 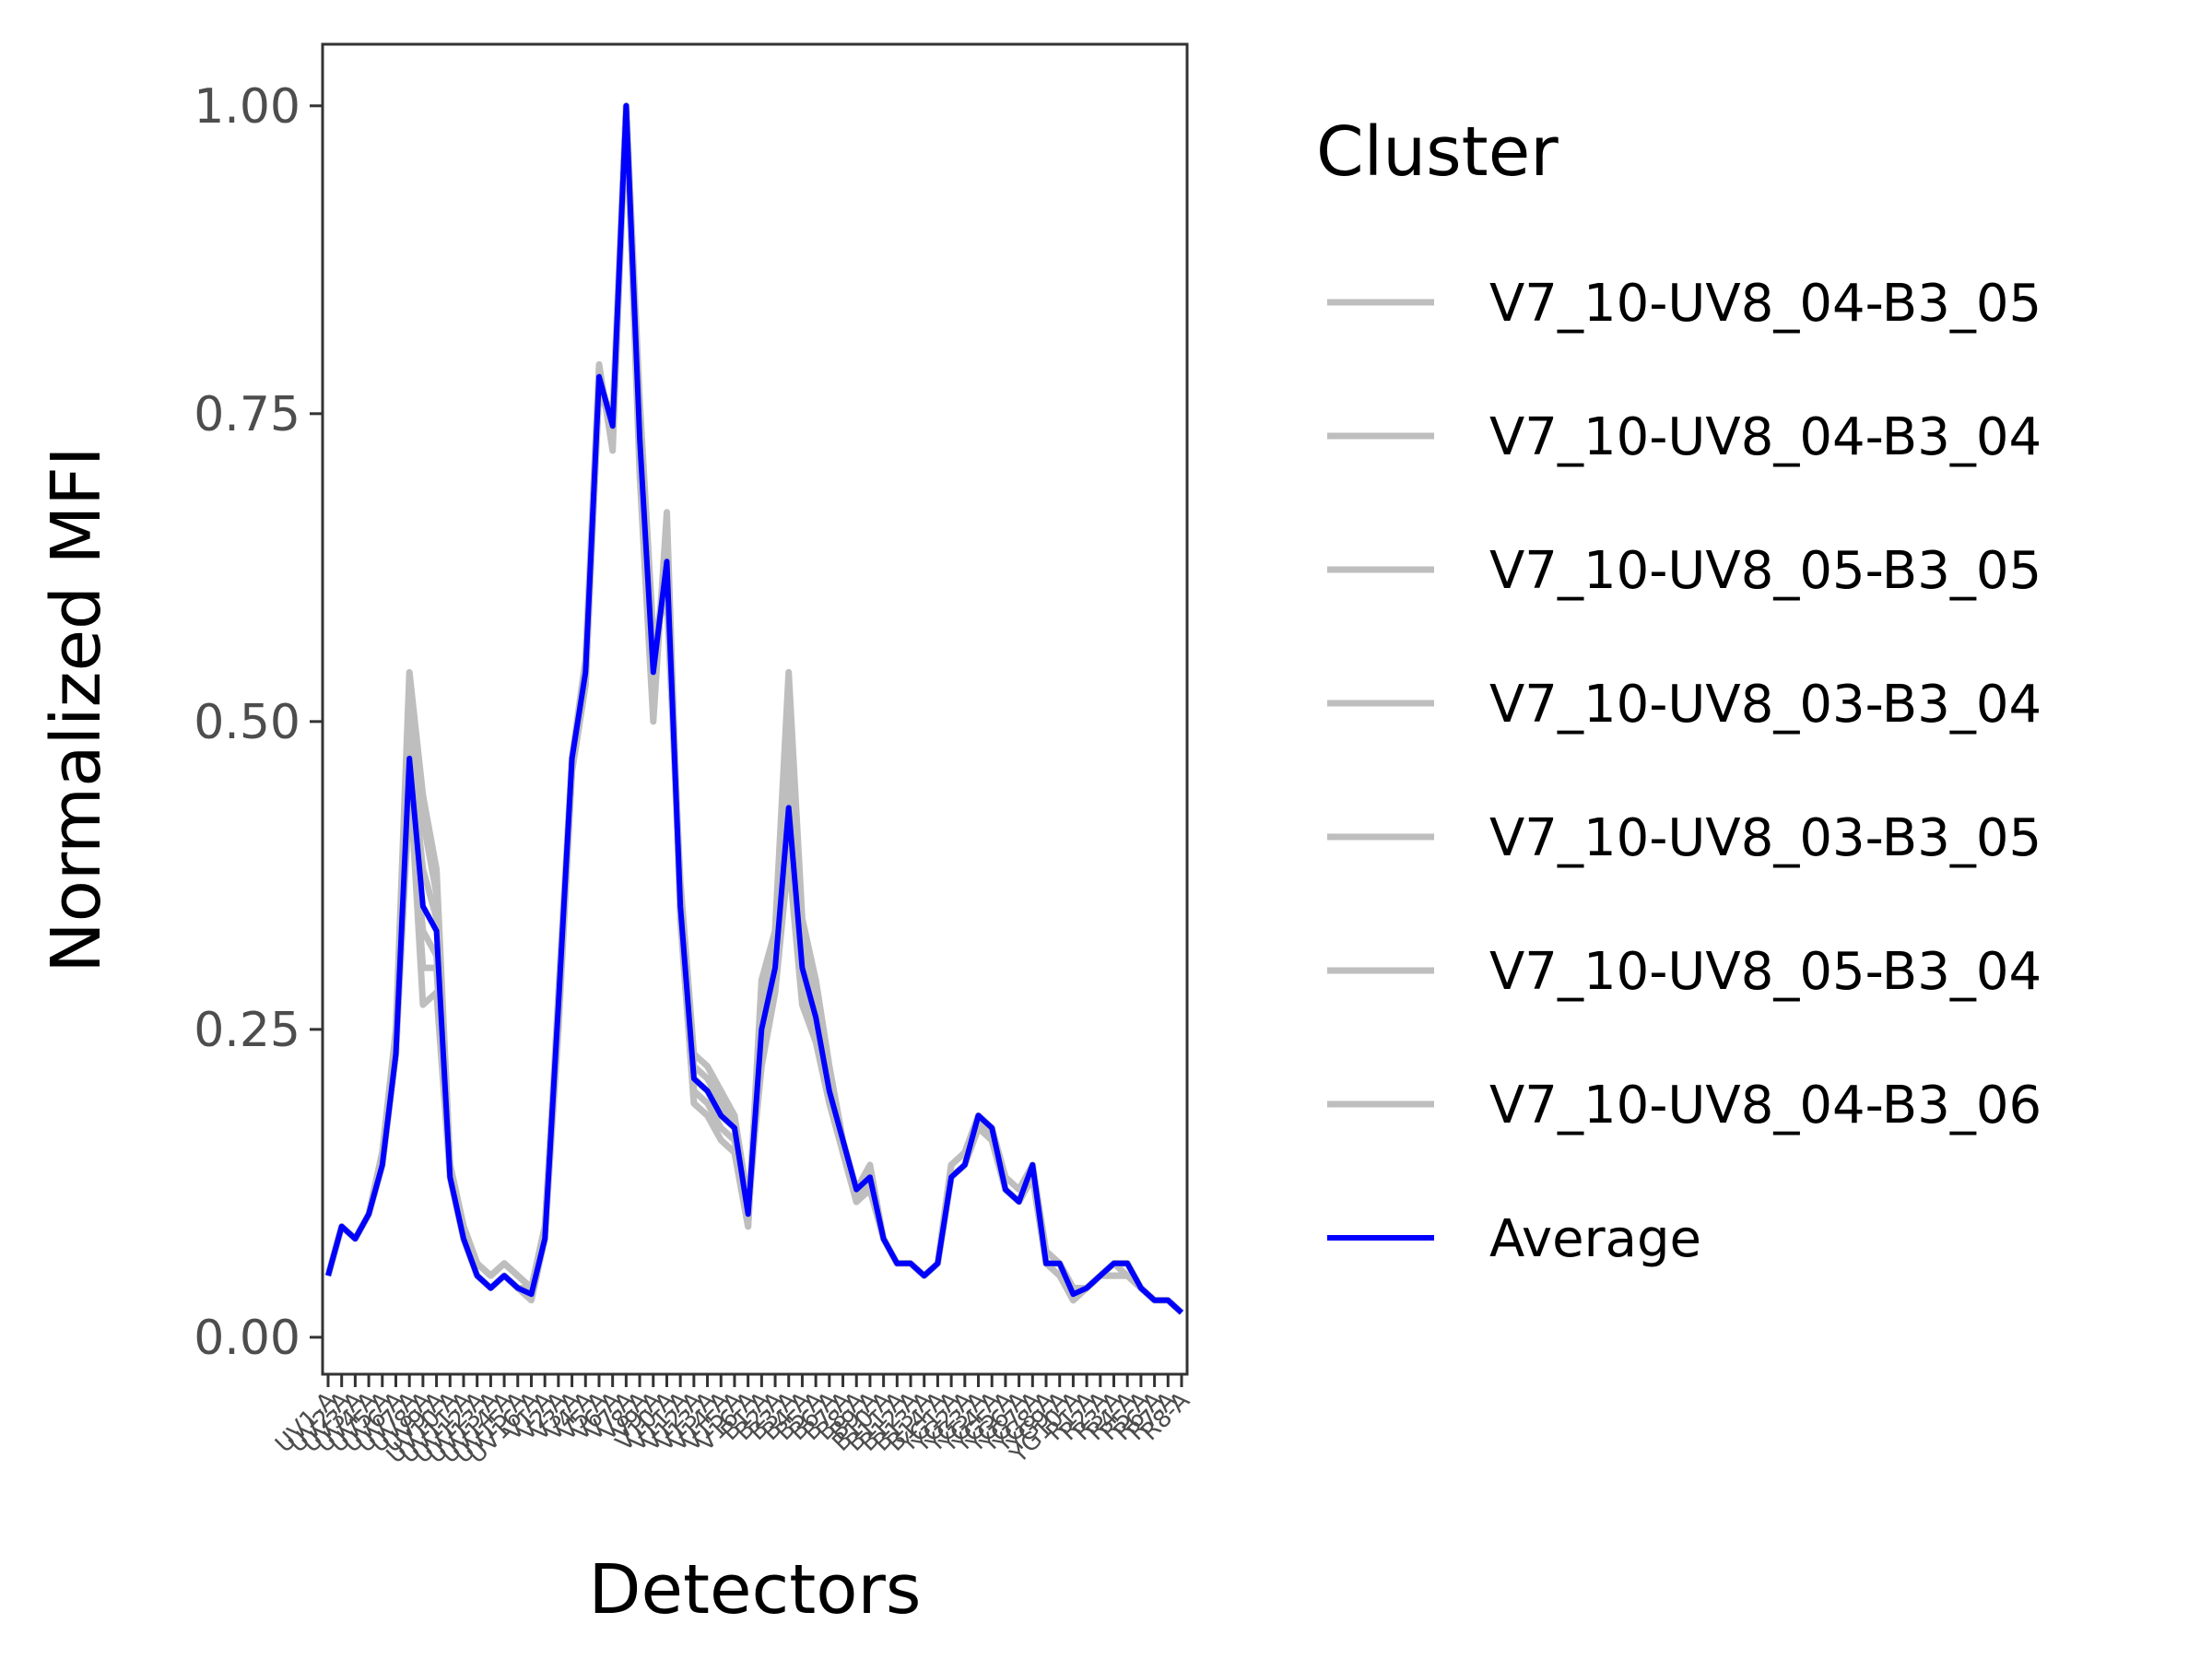 I want to click on legend-item: V7_10-UV8_03-B3_05, so click(x=1684, y=838).